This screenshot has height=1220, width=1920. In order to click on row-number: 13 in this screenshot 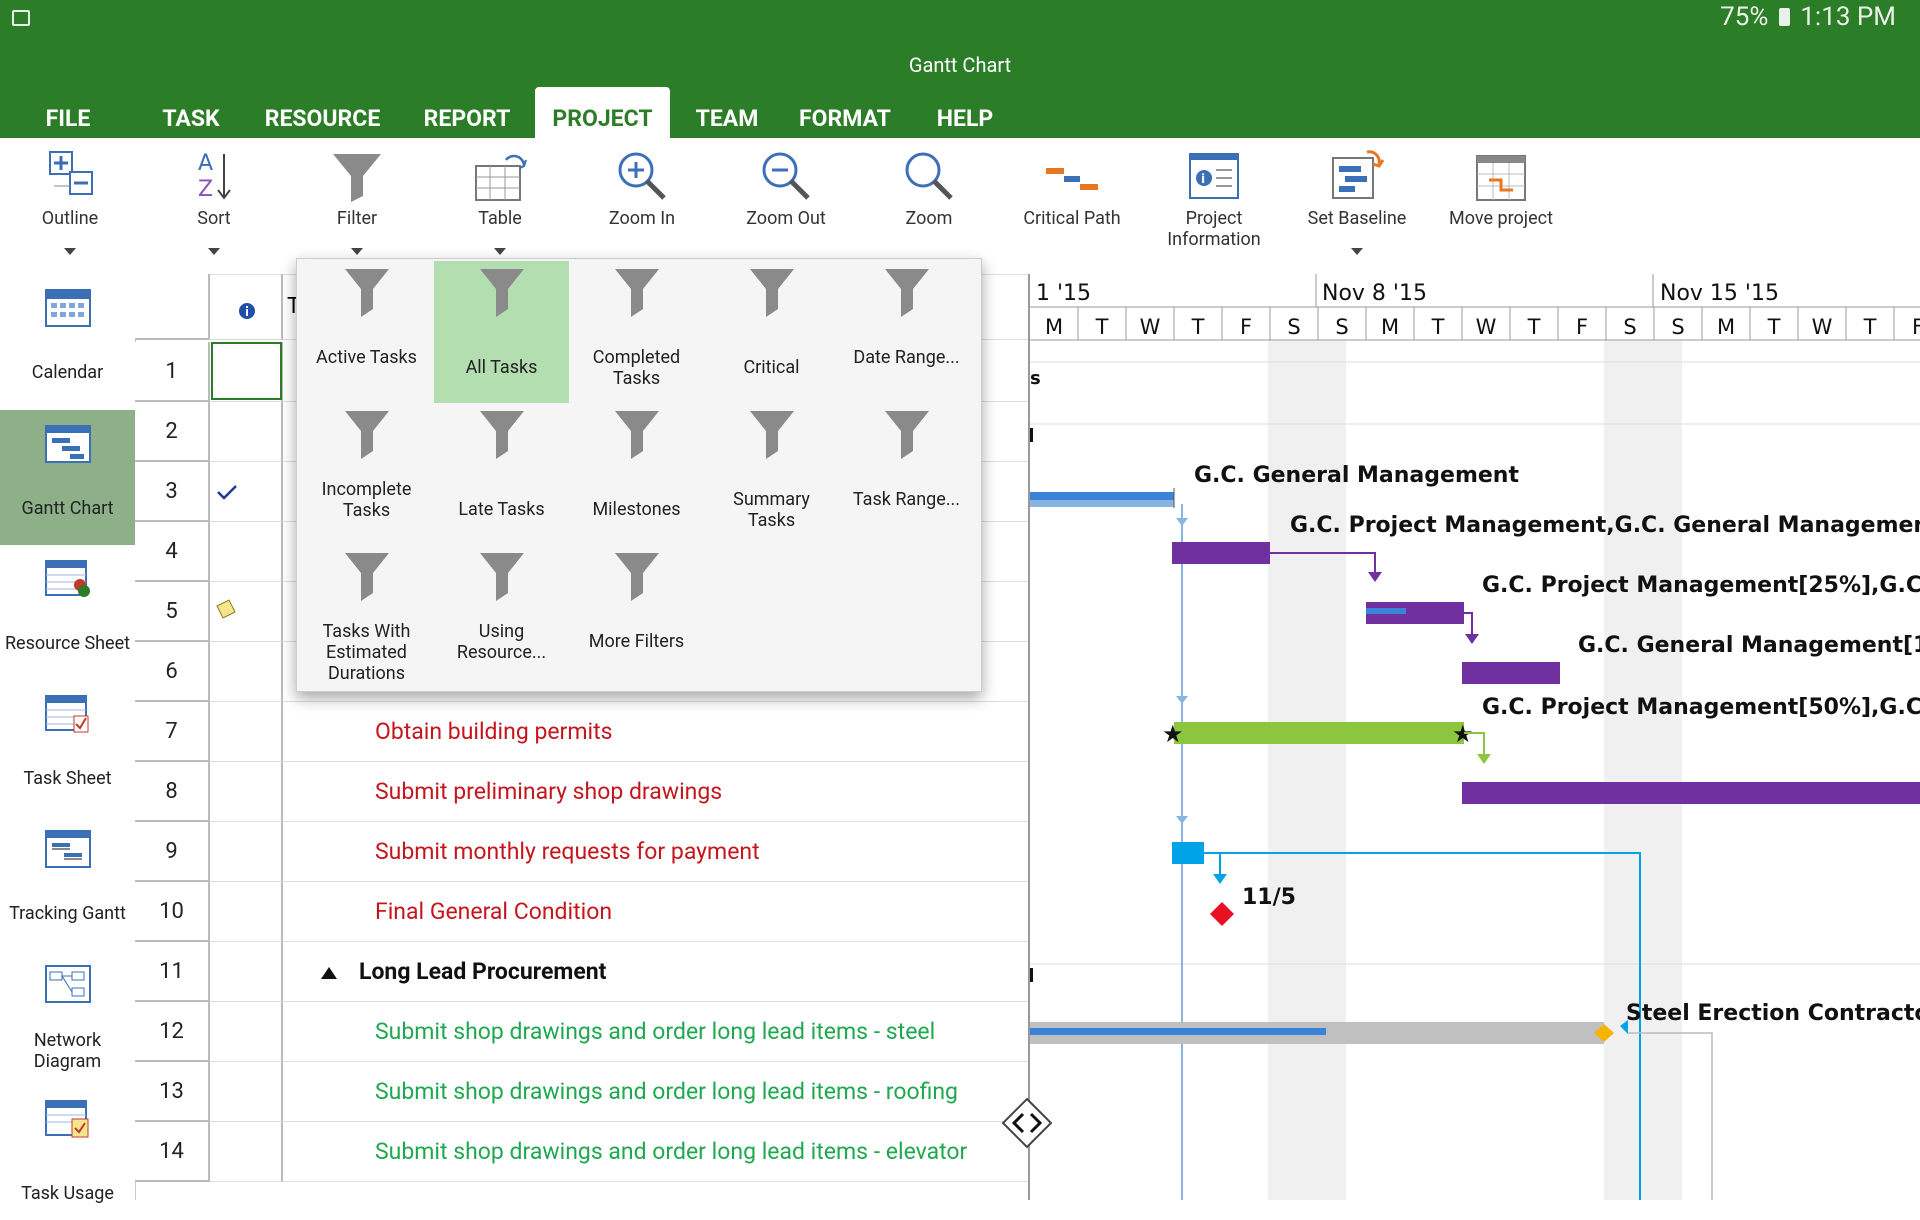, I will do `click(172, 1092)`.